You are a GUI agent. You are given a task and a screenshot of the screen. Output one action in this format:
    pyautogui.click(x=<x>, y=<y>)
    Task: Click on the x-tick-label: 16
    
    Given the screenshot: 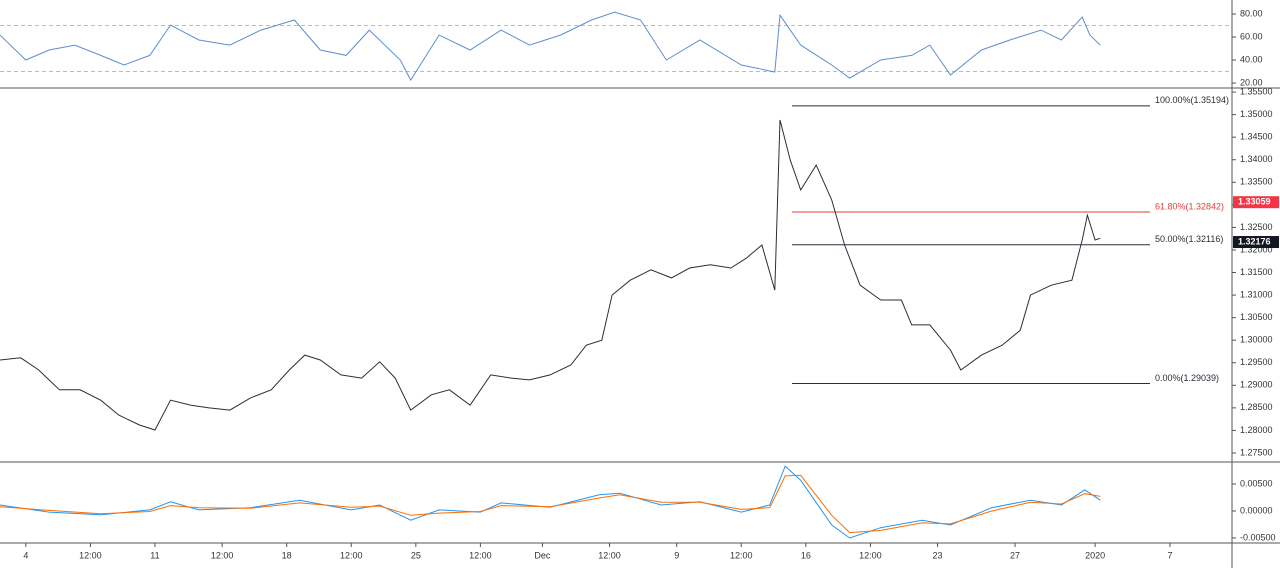 What is the action you would take?
    pyautogui.click(x=806, y=555)
    